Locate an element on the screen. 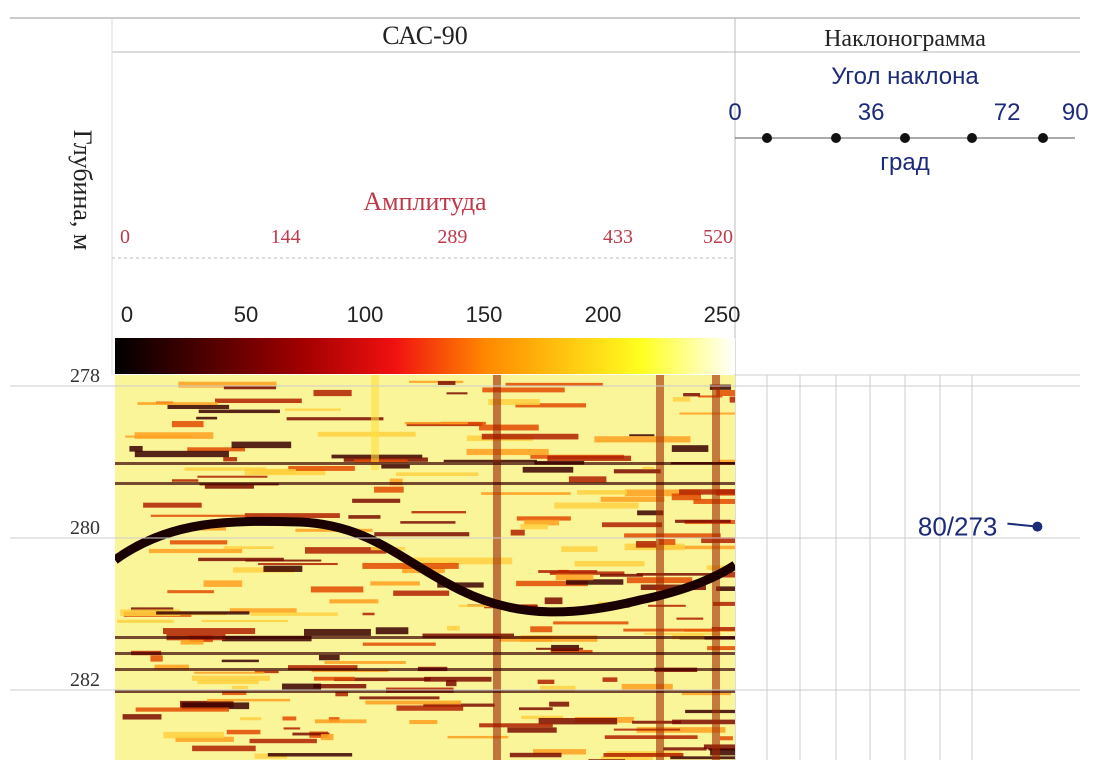 The image size is (1097, 760). tadpole-label: 80/273 is located at coordinates (958, 527).